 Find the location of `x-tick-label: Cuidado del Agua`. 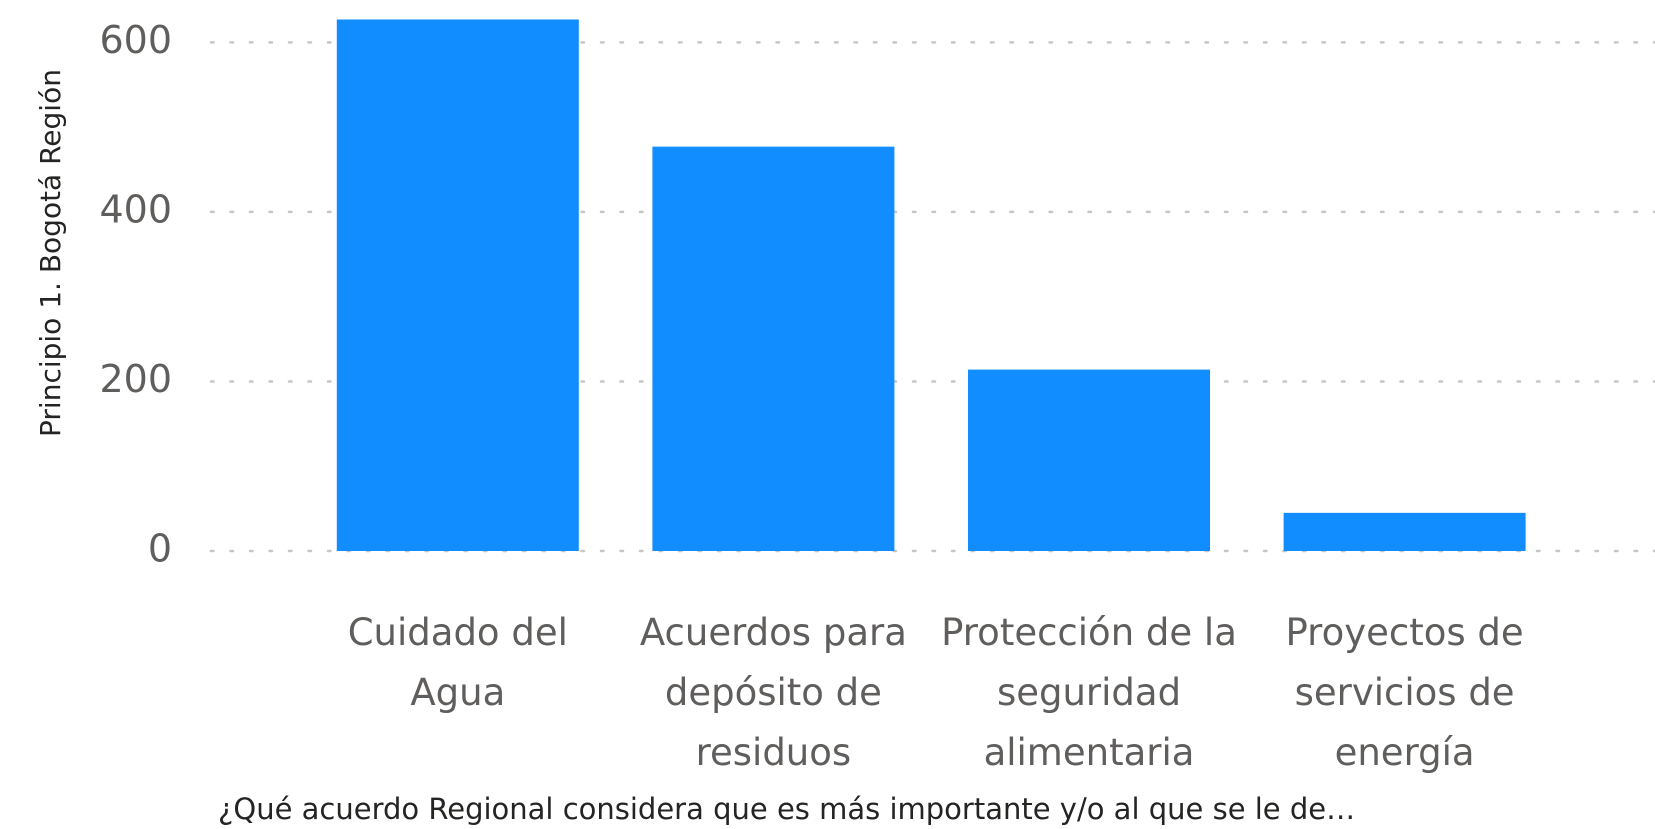

x-tick-label: Cuidado del Agua is located at coordinates (457, 662).